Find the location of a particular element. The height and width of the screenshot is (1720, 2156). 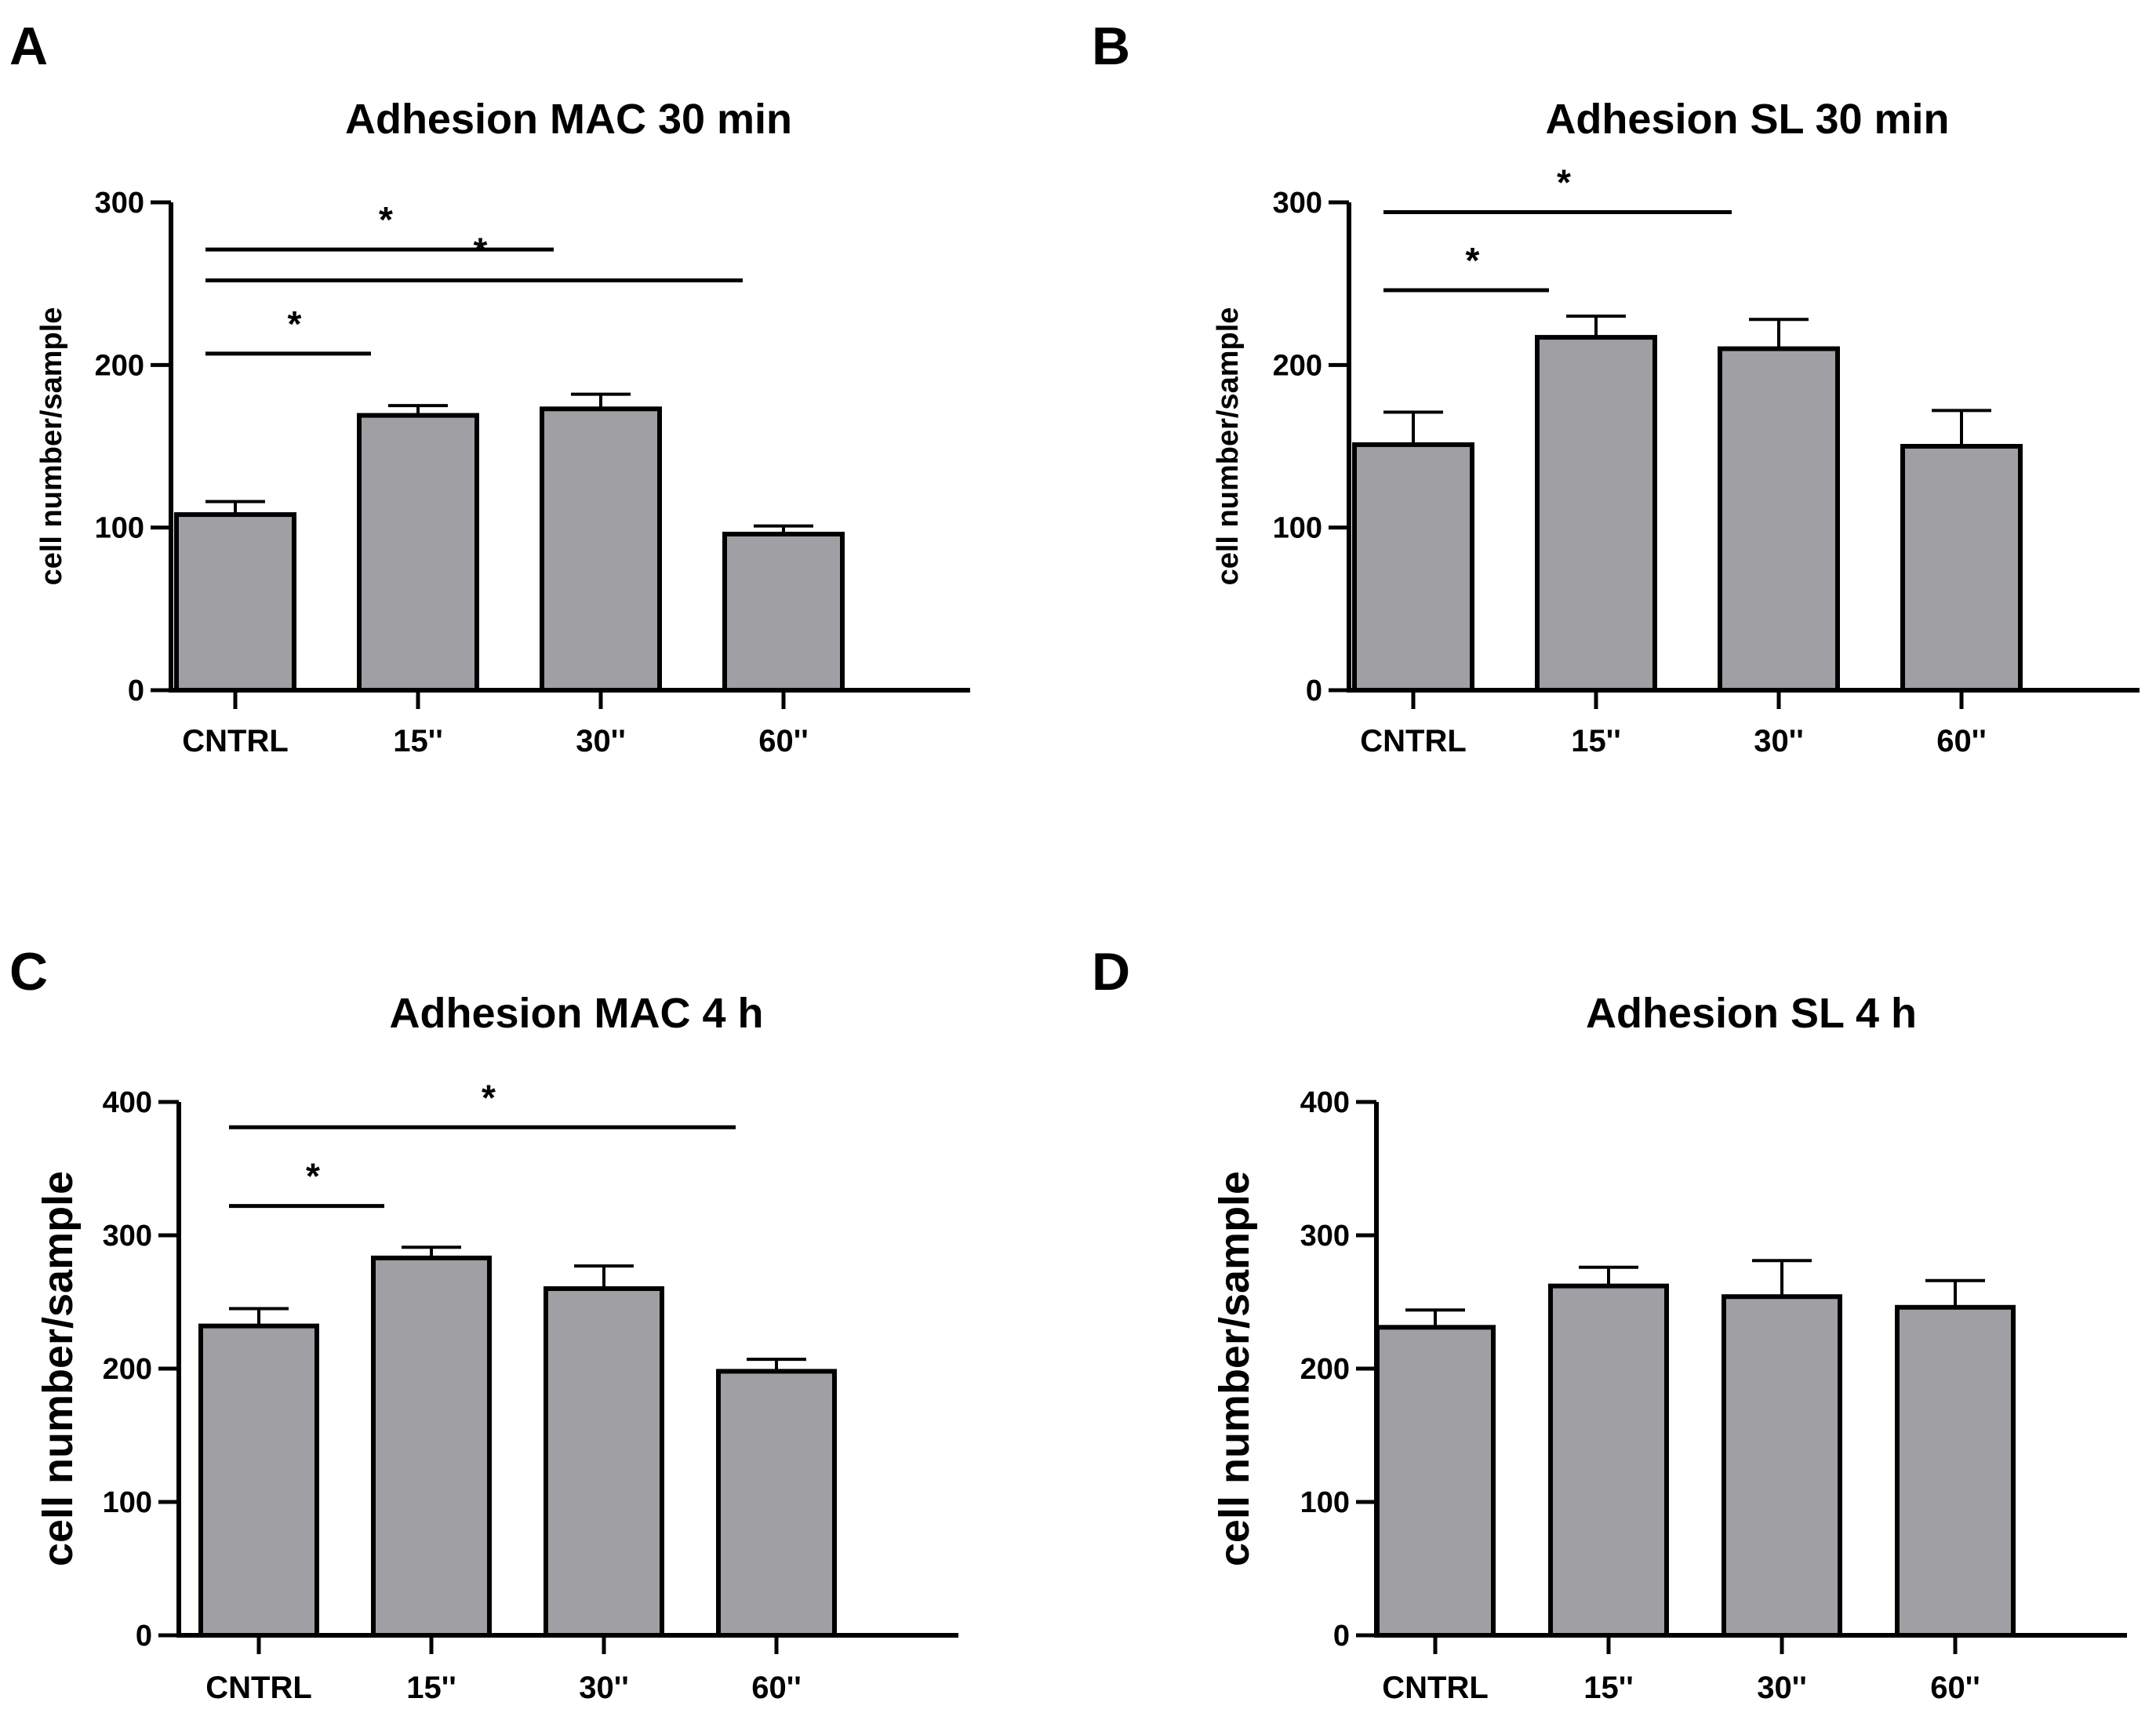

panel-letter: A is located at coordinates (28, 46).